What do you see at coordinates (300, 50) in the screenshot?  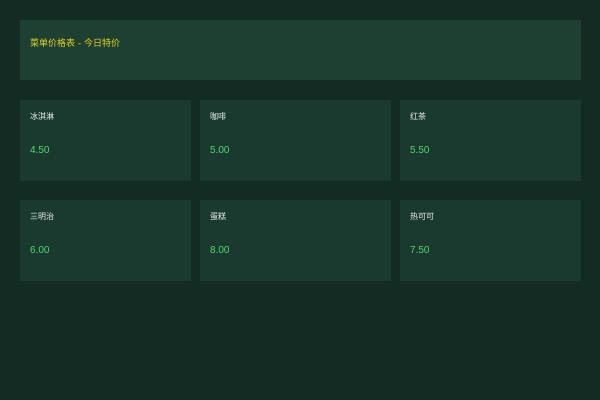 I see `header: 菜单价格表 - 今日特价` at bounding box center [300, 50].